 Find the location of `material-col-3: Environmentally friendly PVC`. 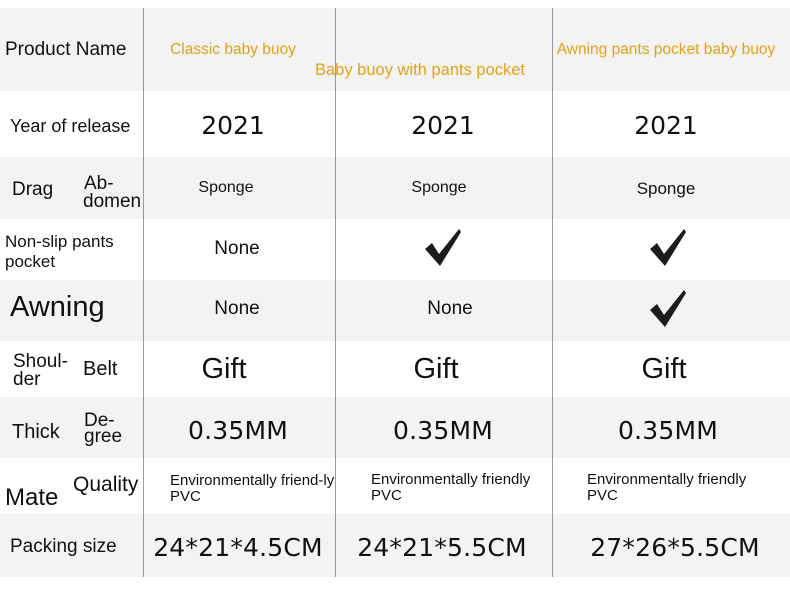

material-col-3: Environmentally friendly PVC is located at coordinates (667, 487).